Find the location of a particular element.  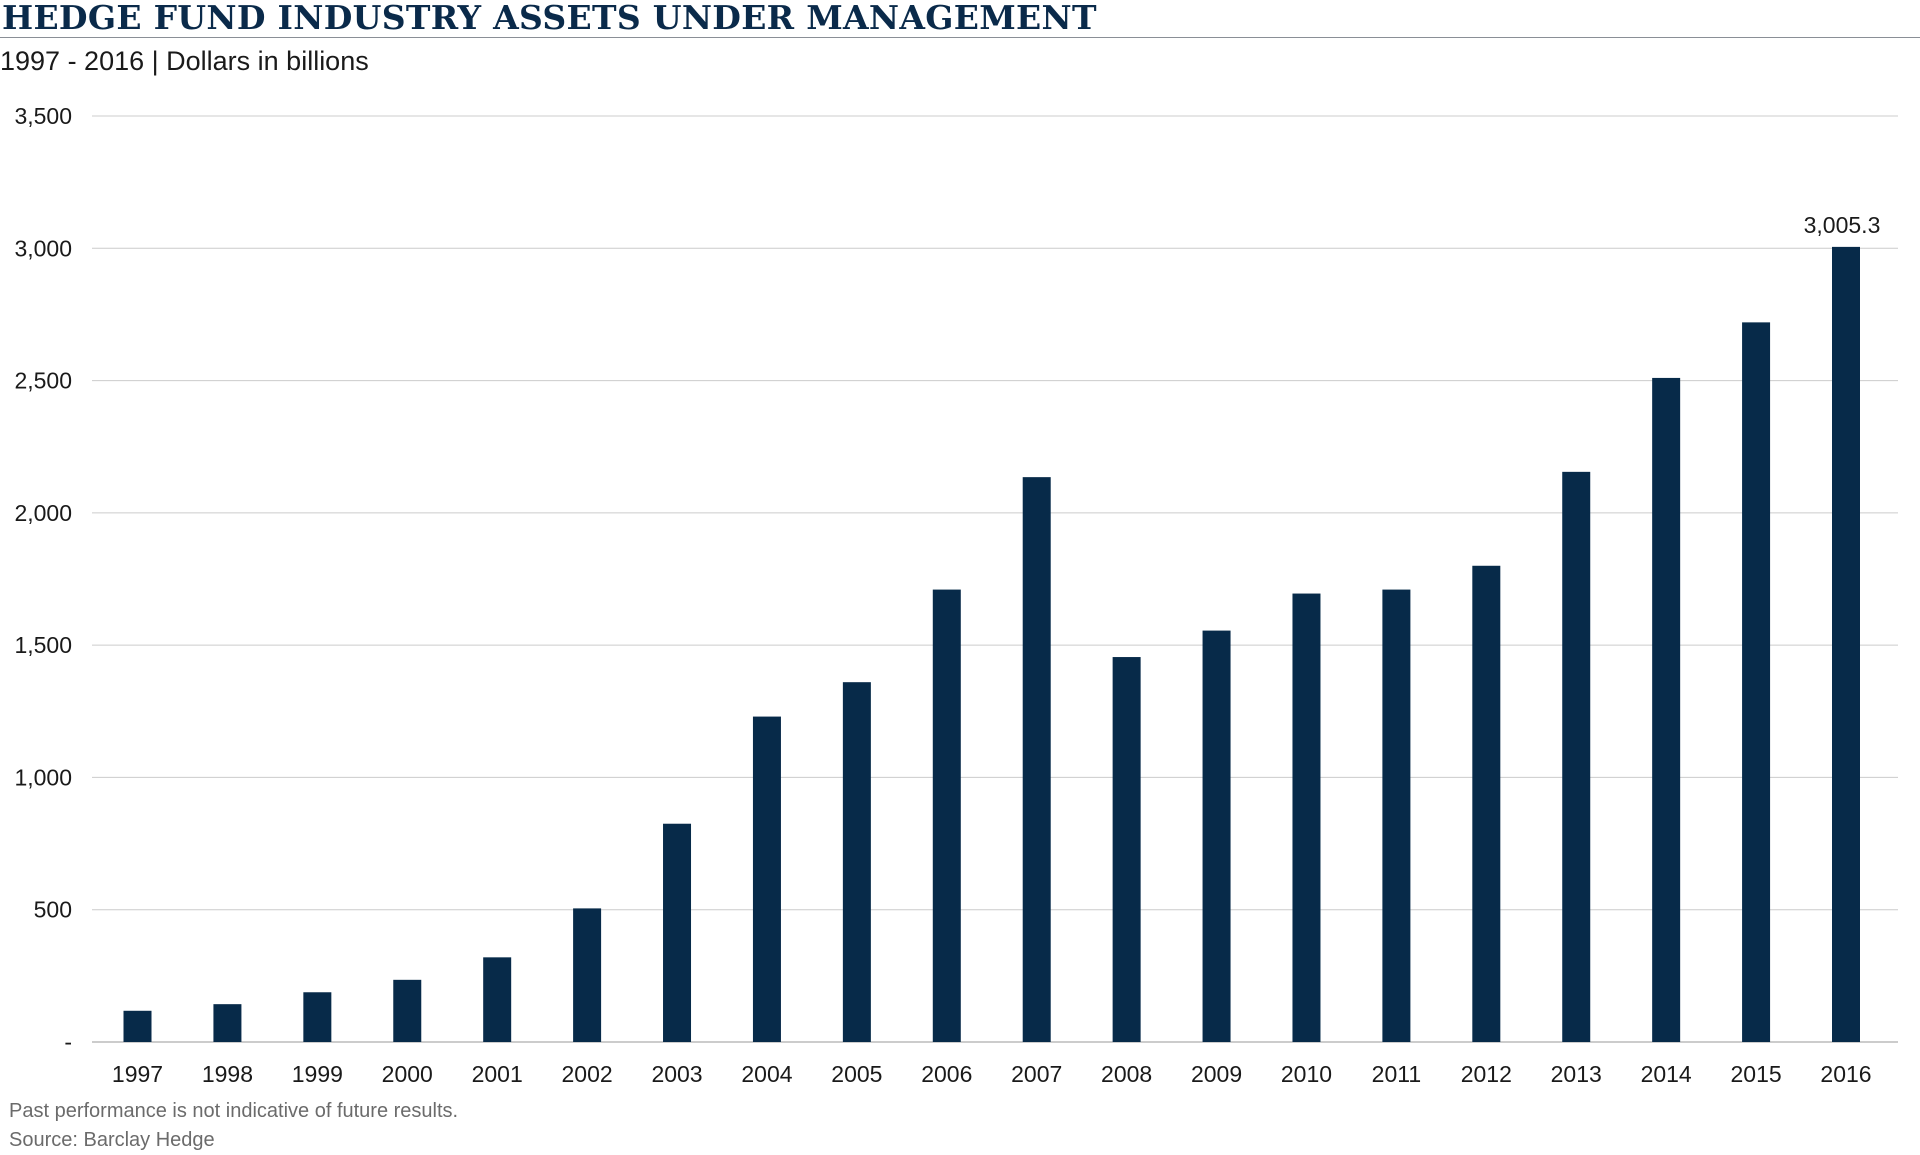

title-divider is located at coordinates (960, 37).